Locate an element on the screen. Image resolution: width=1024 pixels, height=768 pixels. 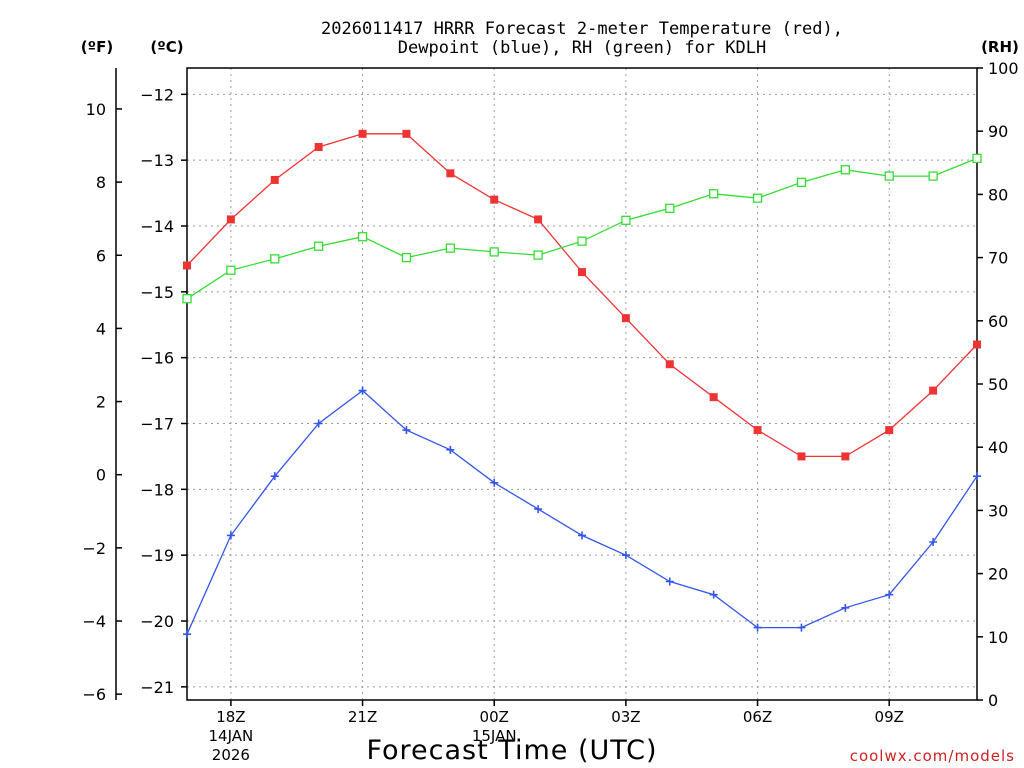
celsius-tick-label: −18 is located at coordinates (157, 489).